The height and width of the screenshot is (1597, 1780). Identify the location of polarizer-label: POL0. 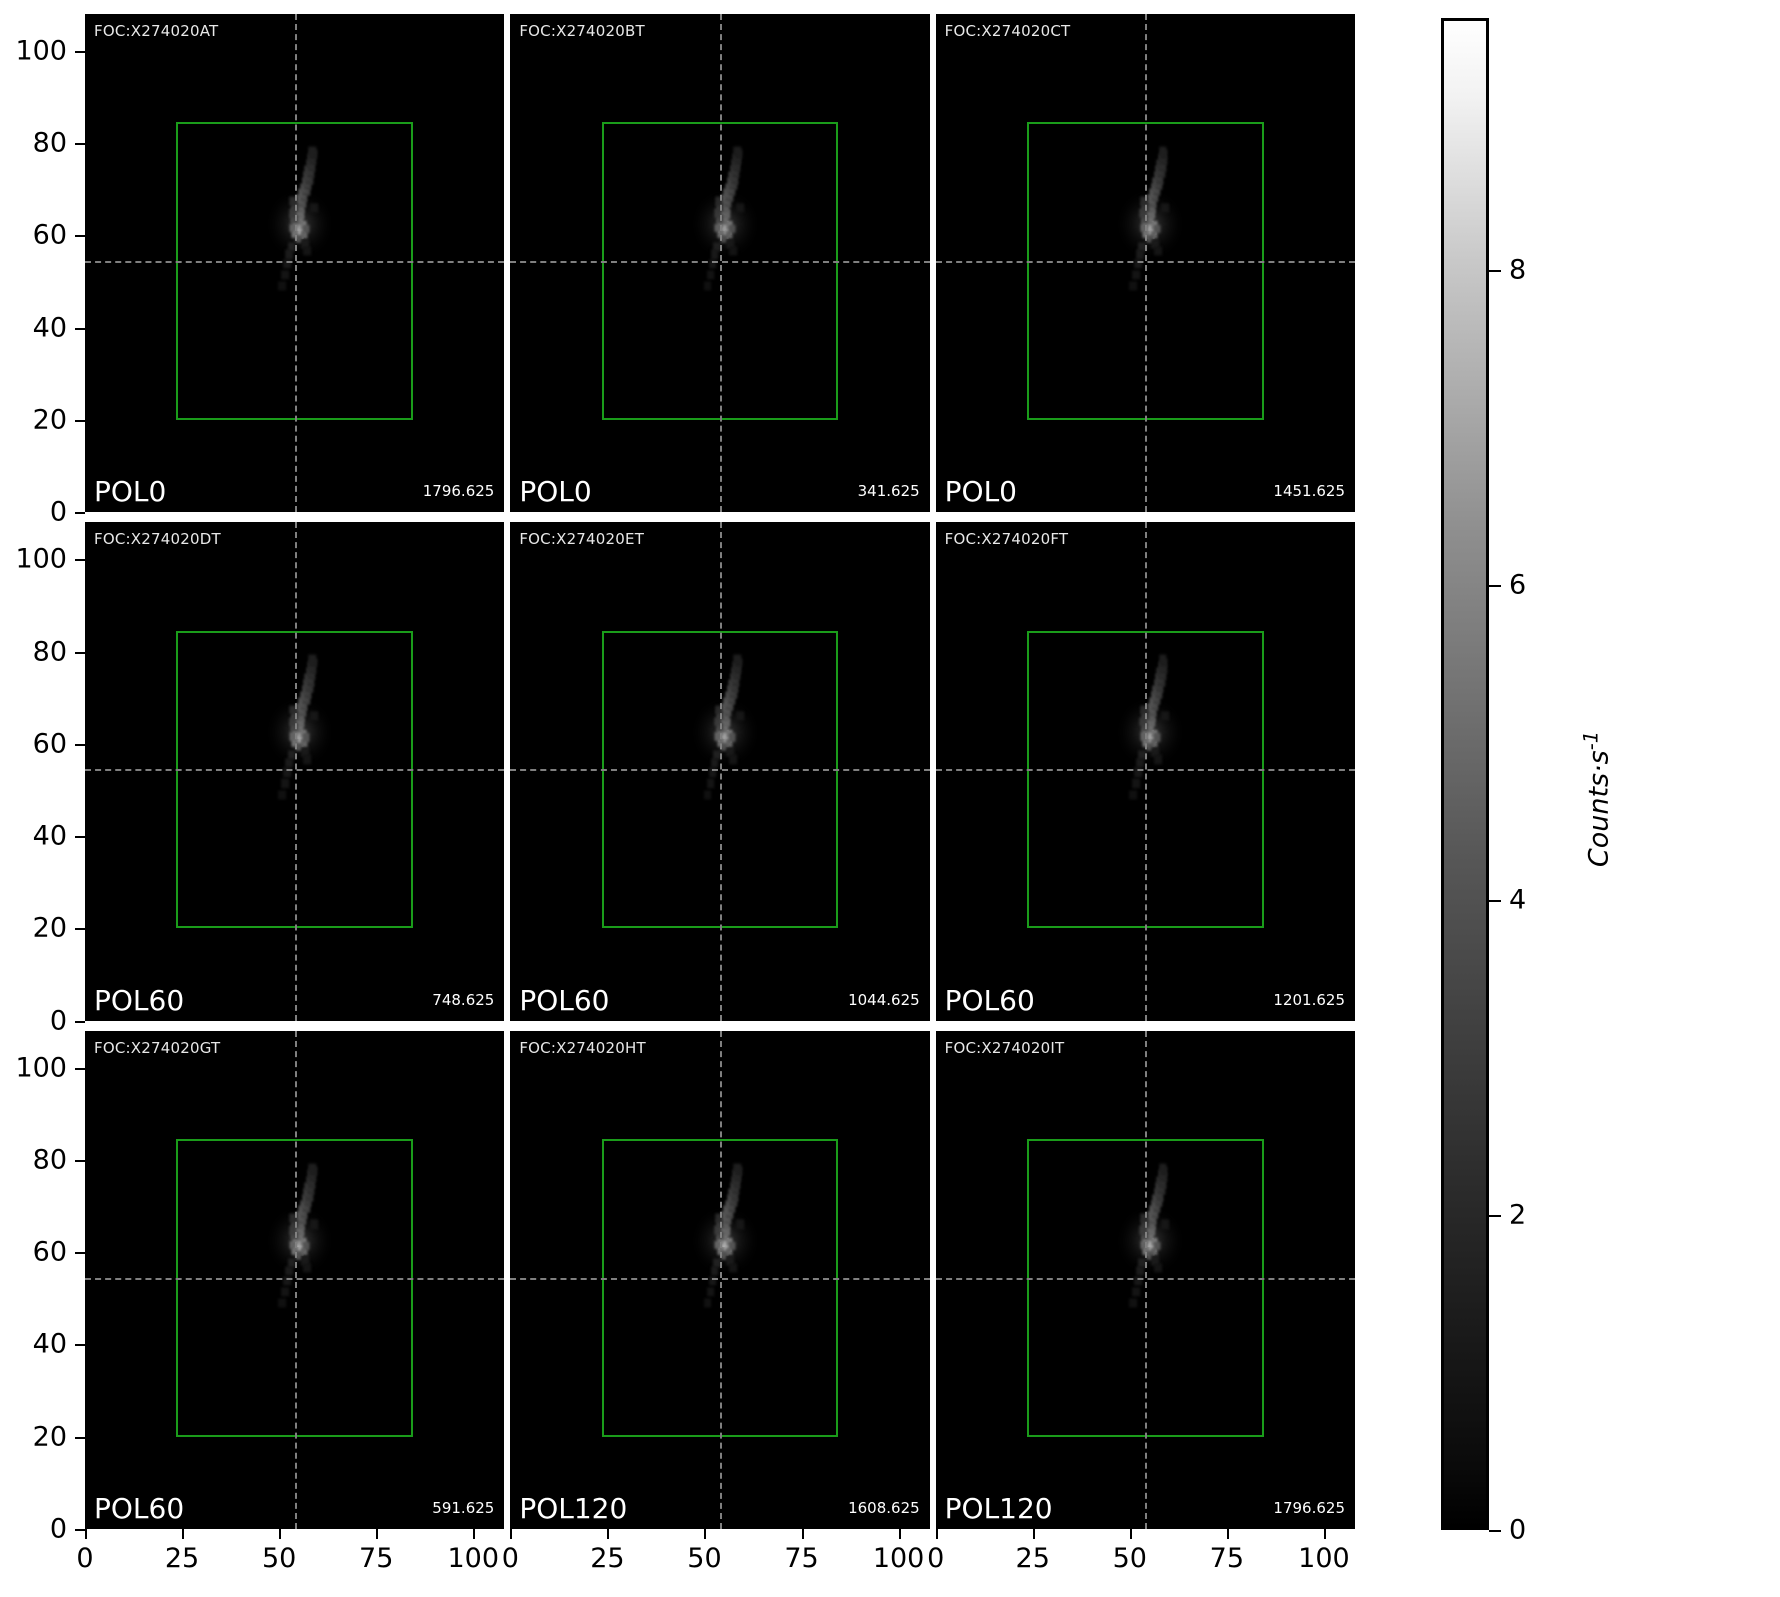
(980, 492).